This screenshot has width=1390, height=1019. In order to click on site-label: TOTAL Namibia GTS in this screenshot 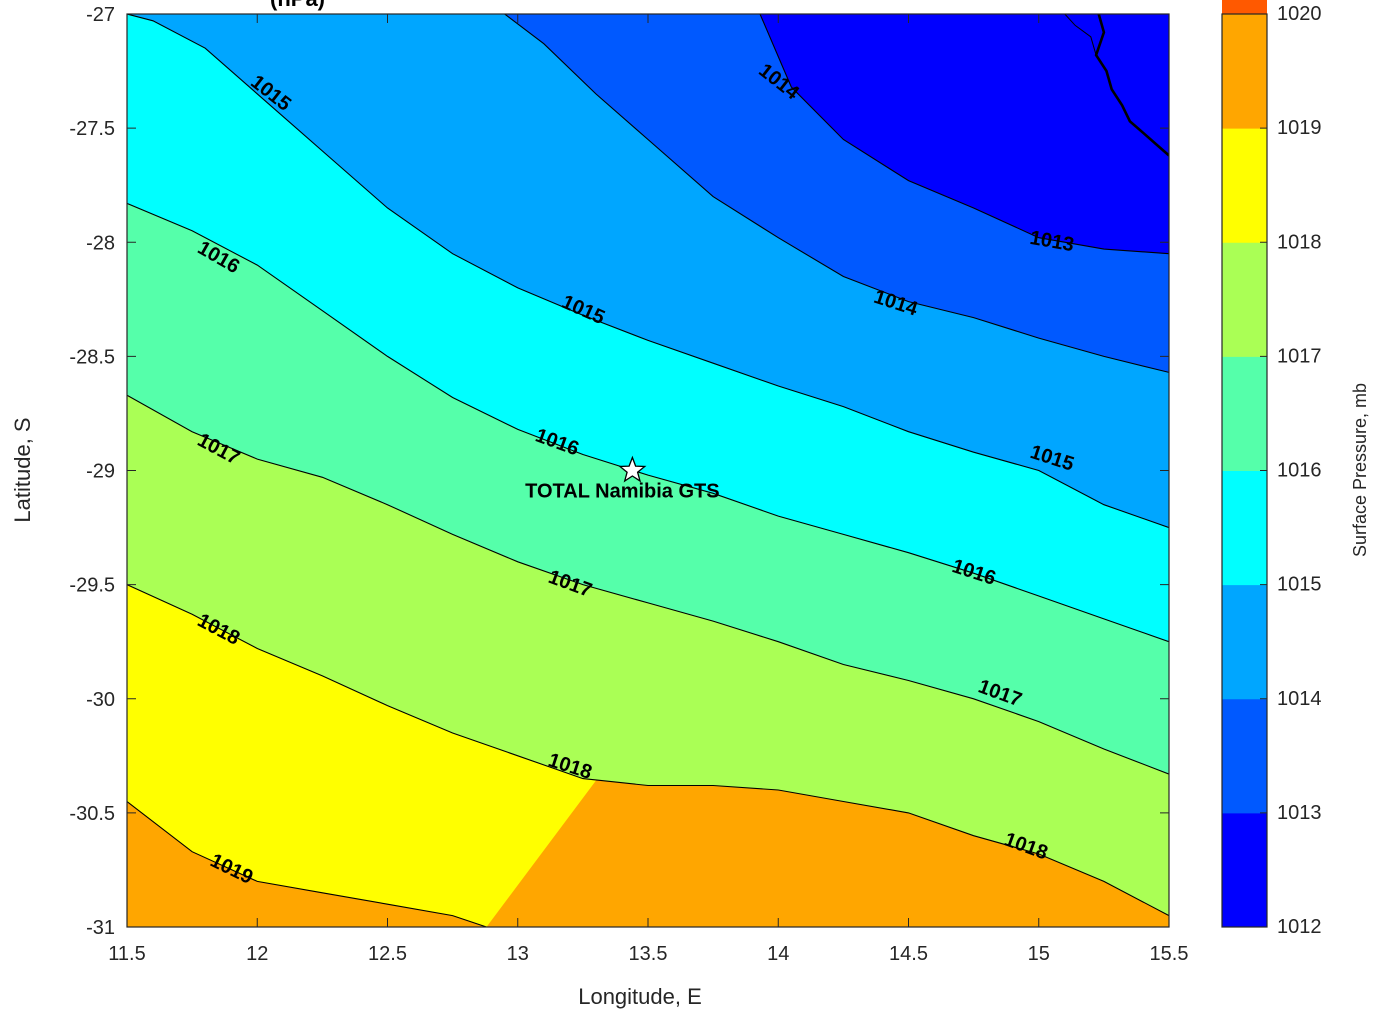, I will do `click(622, 492)`.